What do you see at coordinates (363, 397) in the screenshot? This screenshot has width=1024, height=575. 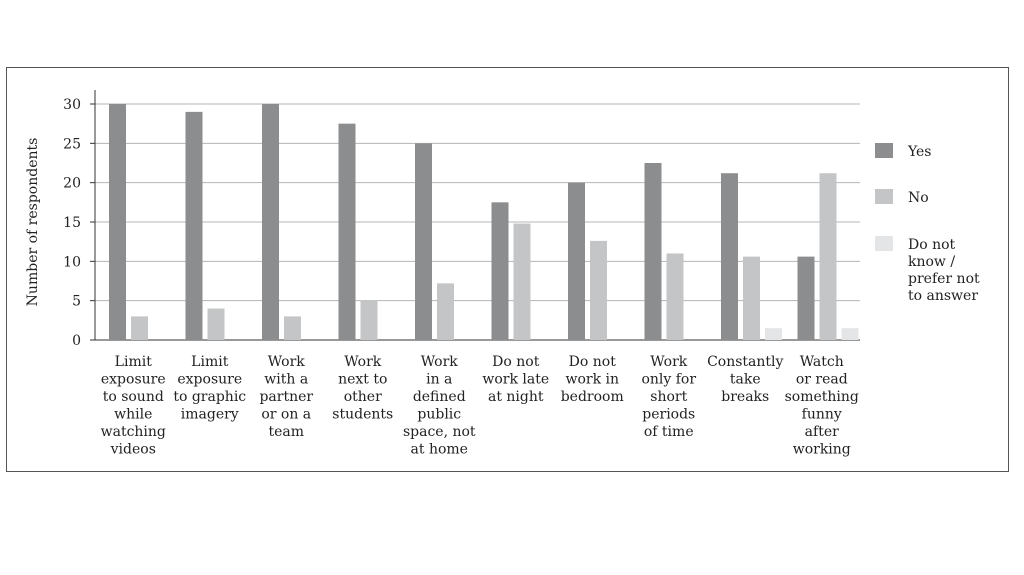 I see `category-label-line: other` at bounding box center [363, 397].